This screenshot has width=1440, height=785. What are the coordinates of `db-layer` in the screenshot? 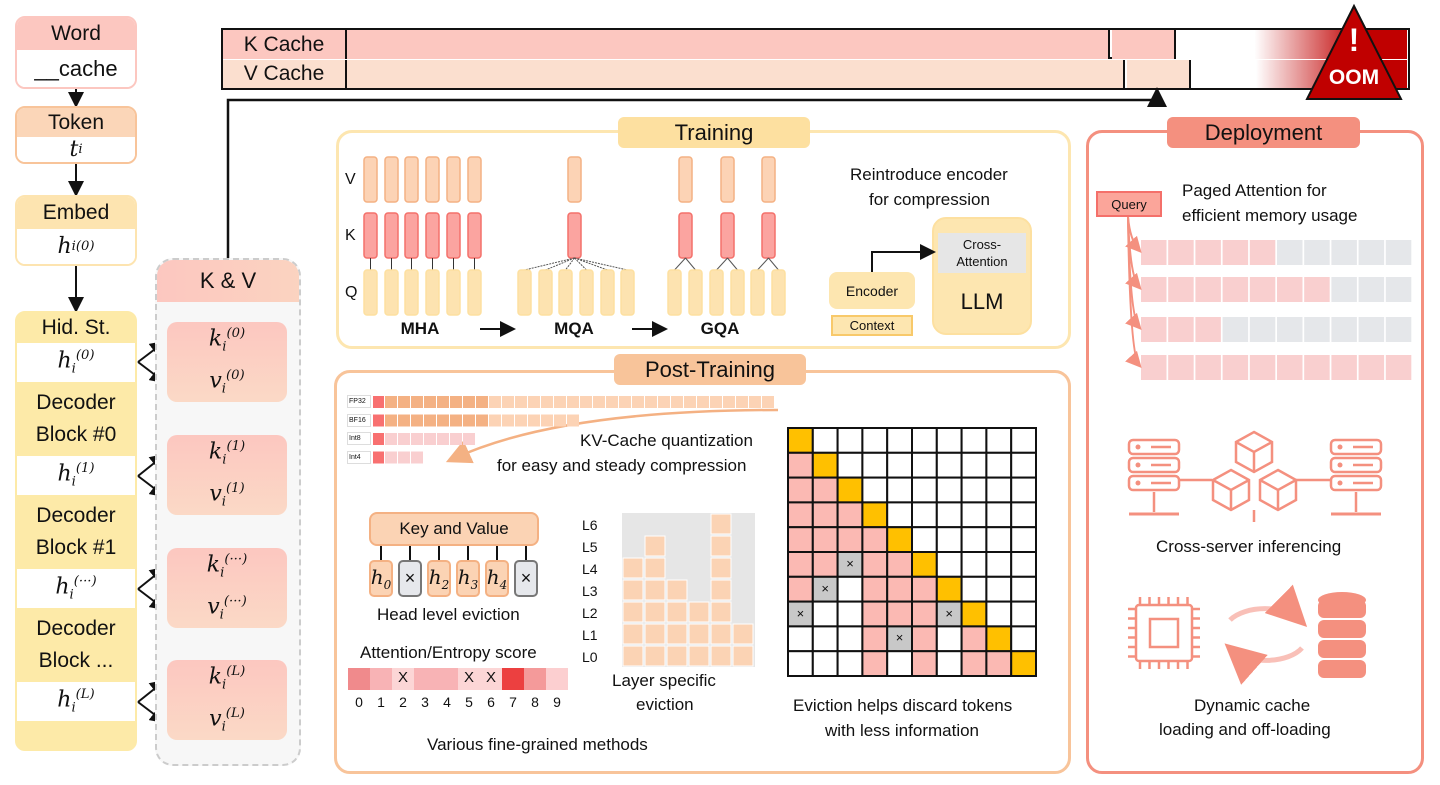 It's located at (1342, 669).